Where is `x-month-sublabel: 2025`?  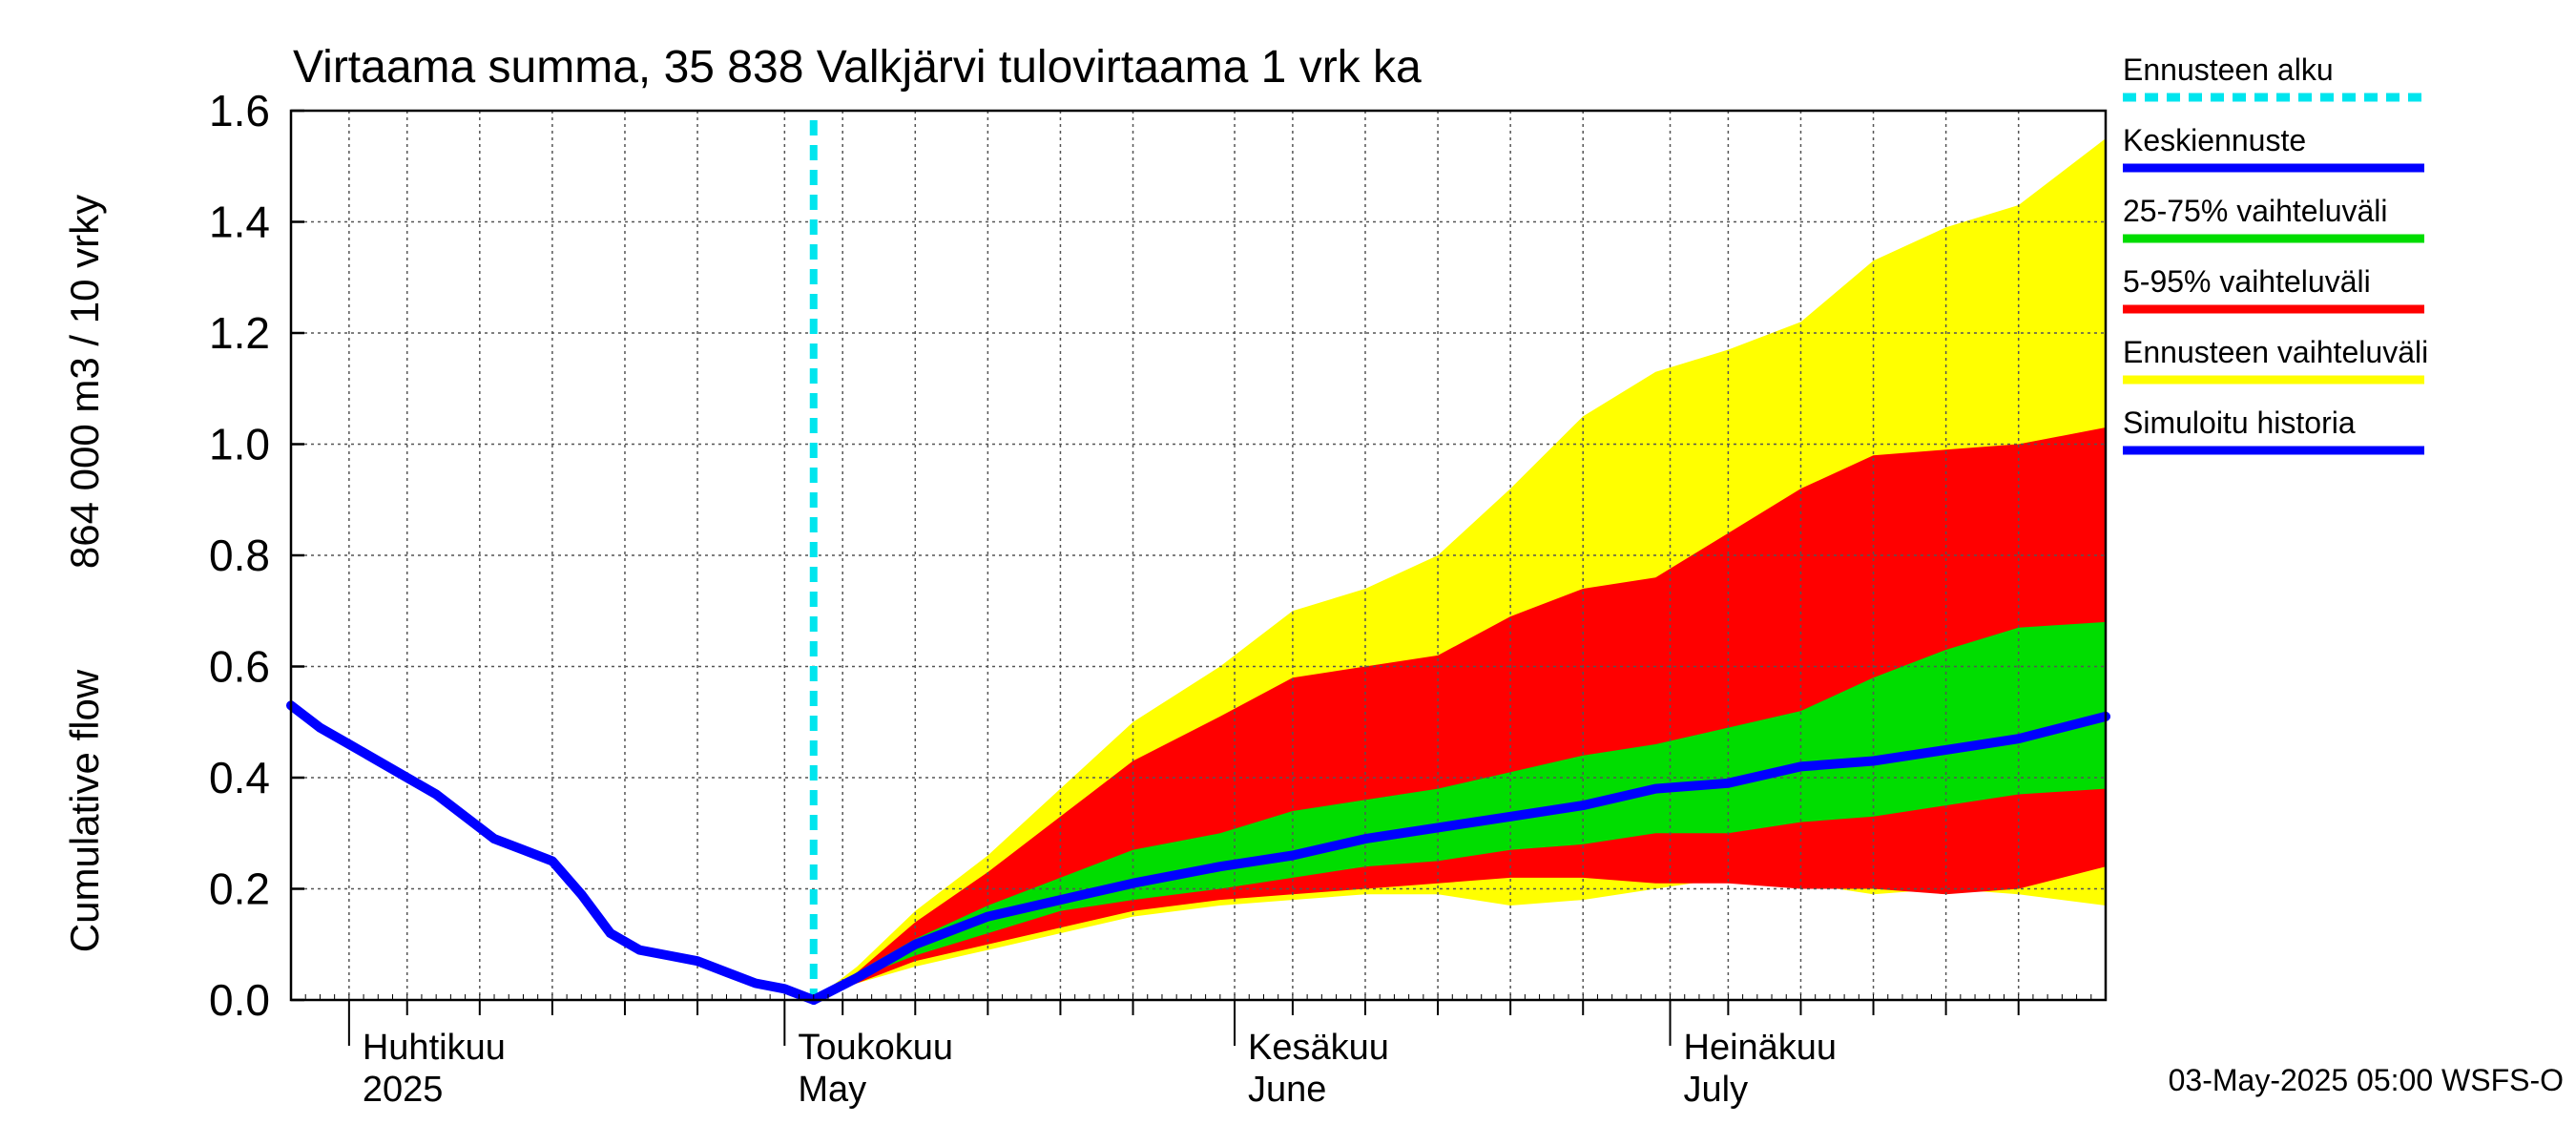 x-month-sublabel: 2025 is located at coordinates (403, 1090).